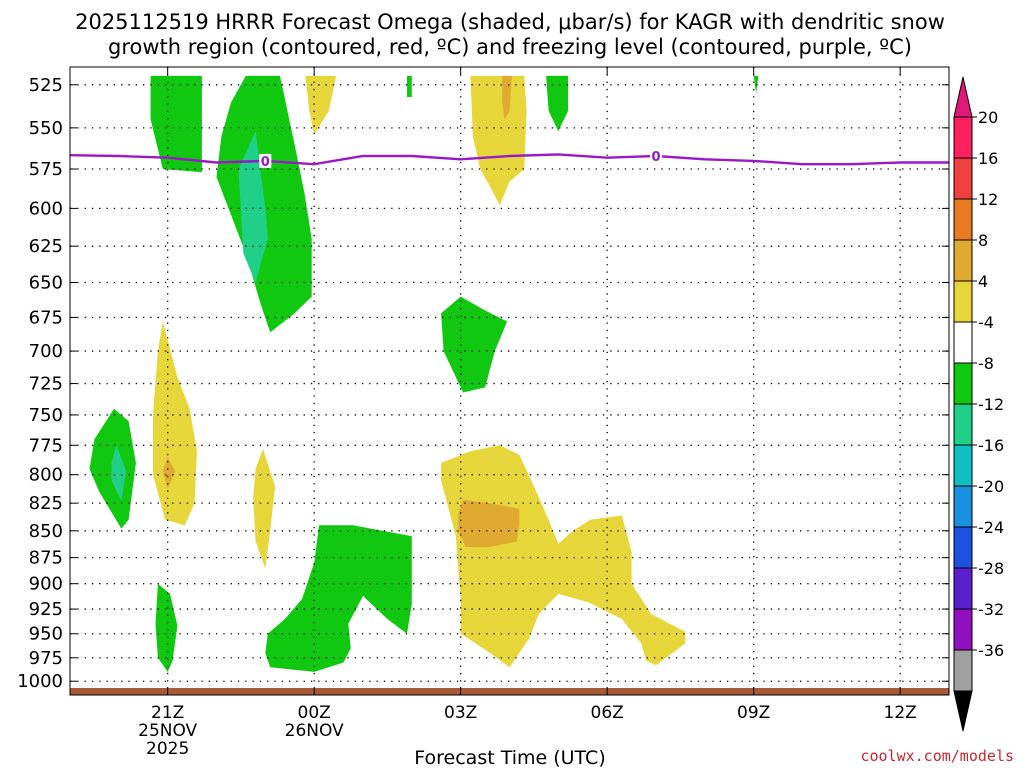  I want to click on y-tick-label: 800, so click(46, 475).